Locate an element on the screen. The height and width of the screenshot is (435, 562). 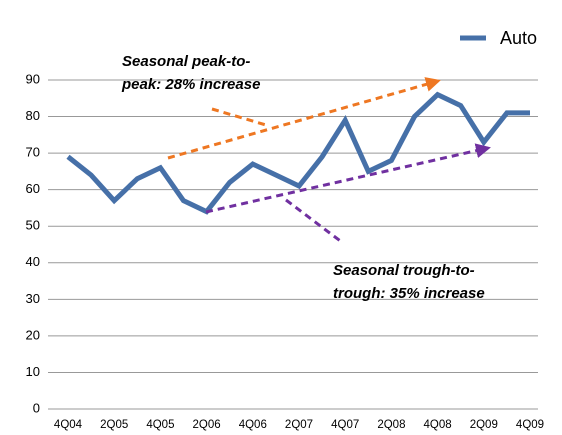
y-tick-label: 10 is located at coordinates (33, 371).